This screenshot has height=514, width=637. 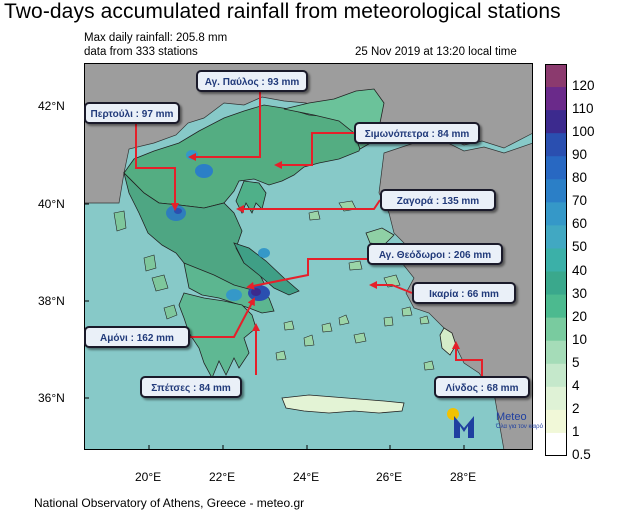 What do you see at coordinates (580, 247) in the screenshot?
I see `colorbar-label: 50` at bounding box center [580, 247].